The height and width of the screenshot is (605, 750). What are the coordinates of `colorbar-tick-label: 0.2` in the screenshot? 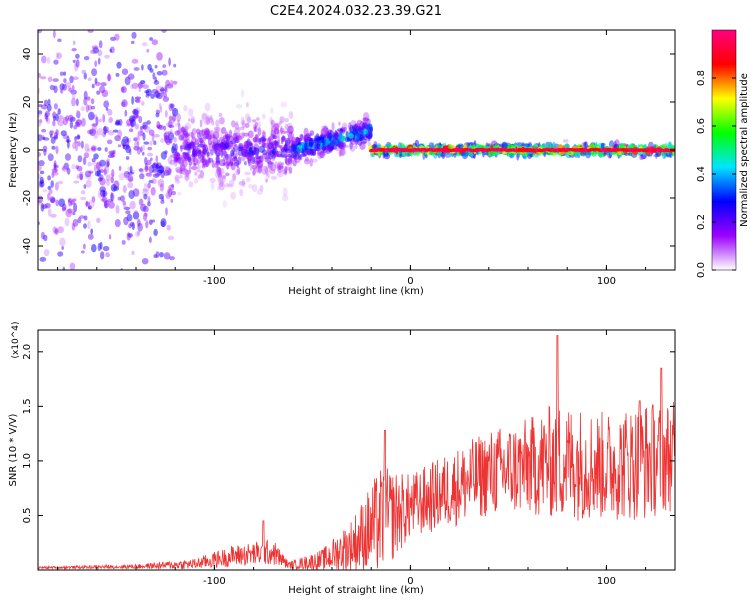 It's located at (701, 222).